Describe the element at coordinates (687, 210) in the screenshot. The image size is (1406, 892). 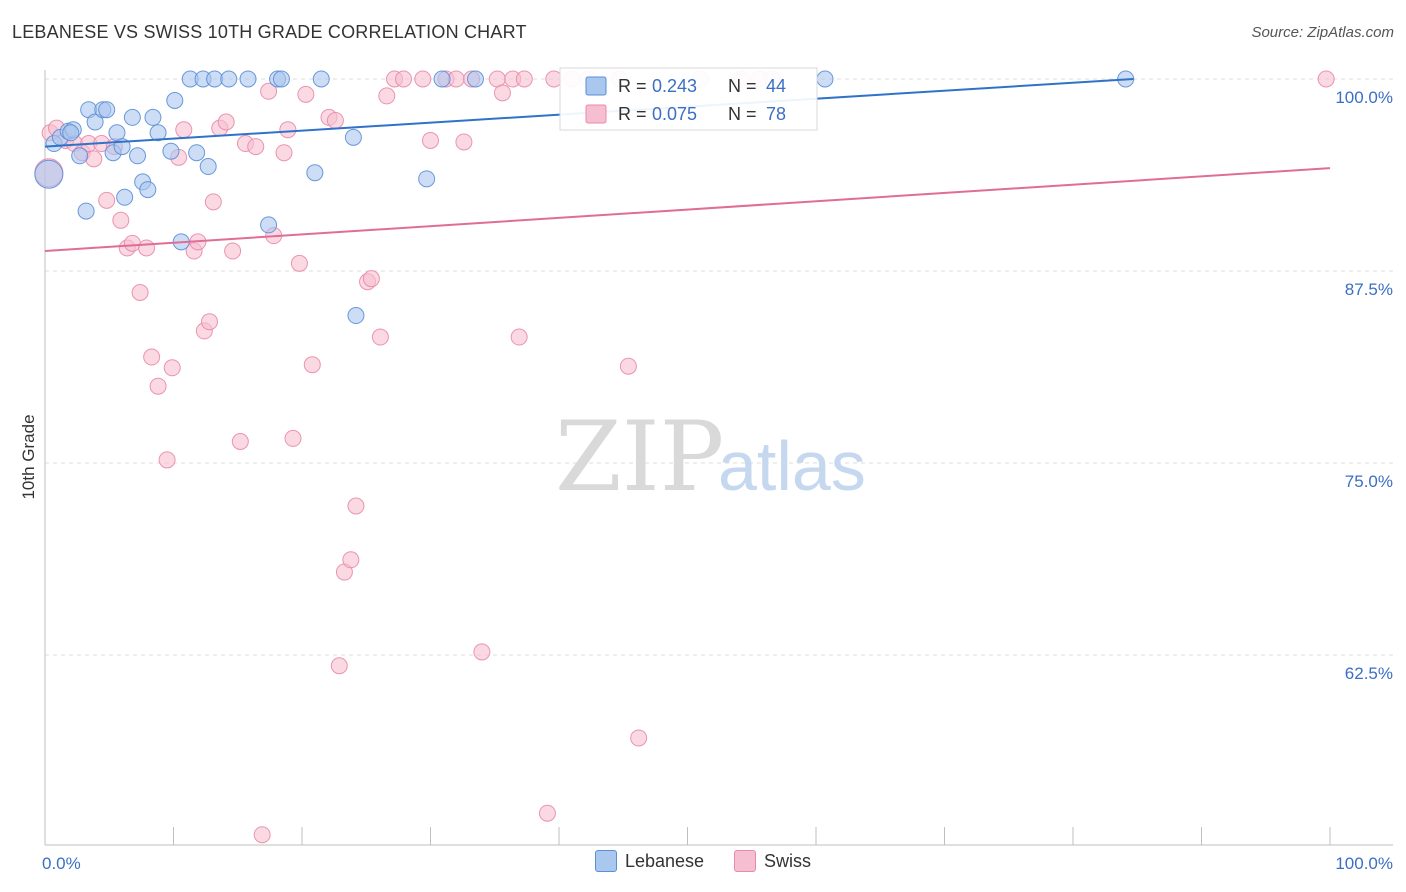
I see `swiss-trend-line` at that location.